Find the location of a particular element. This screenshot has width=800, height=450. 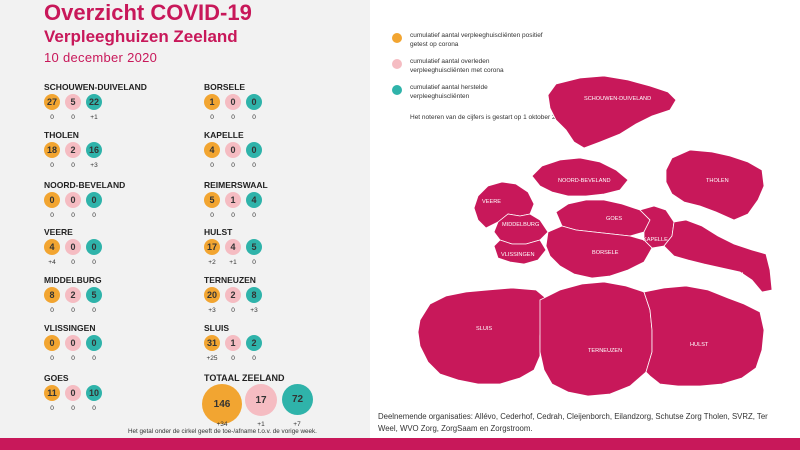

map-label-tholen: THOLEN is located at coordinates (717, 181).